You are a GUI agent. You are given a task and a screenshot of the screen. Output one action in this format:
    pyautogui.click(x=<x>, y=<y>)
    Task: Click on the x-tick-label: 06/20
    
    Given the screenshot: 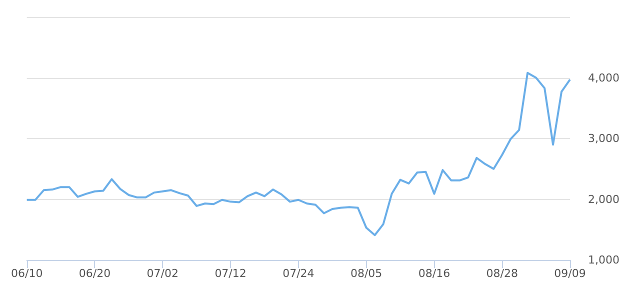 What is the action you would take?
    pyautogui.click(x=94, y=273)
    